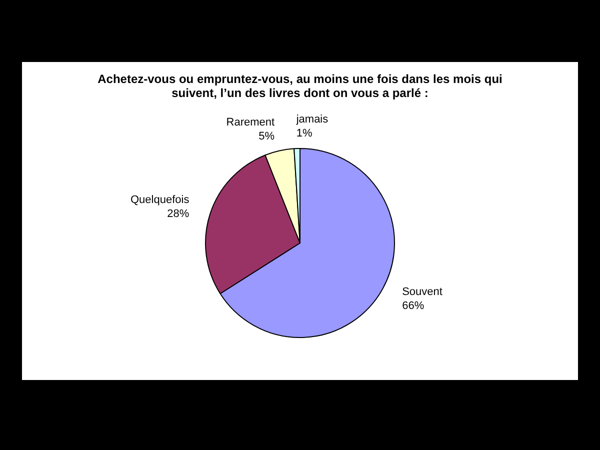 The image size is (600, 450). What do you see at coordinates (250, 122) in the screenshot?
I see `slice-label: Rarement` at bounding box center [250, 122].